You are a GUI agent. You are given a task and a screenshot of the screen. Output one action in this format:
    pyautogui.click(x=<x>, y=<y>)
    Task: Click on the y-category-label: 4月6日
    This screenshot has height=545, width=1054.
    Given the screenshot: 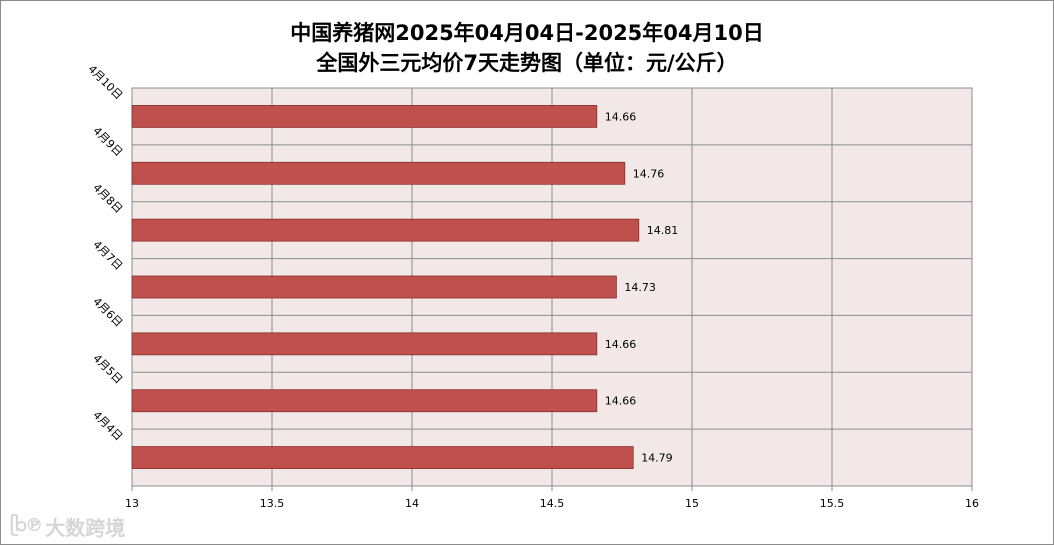 What is the action you would take?
    pyautogui.click(x=107, y=312)
    